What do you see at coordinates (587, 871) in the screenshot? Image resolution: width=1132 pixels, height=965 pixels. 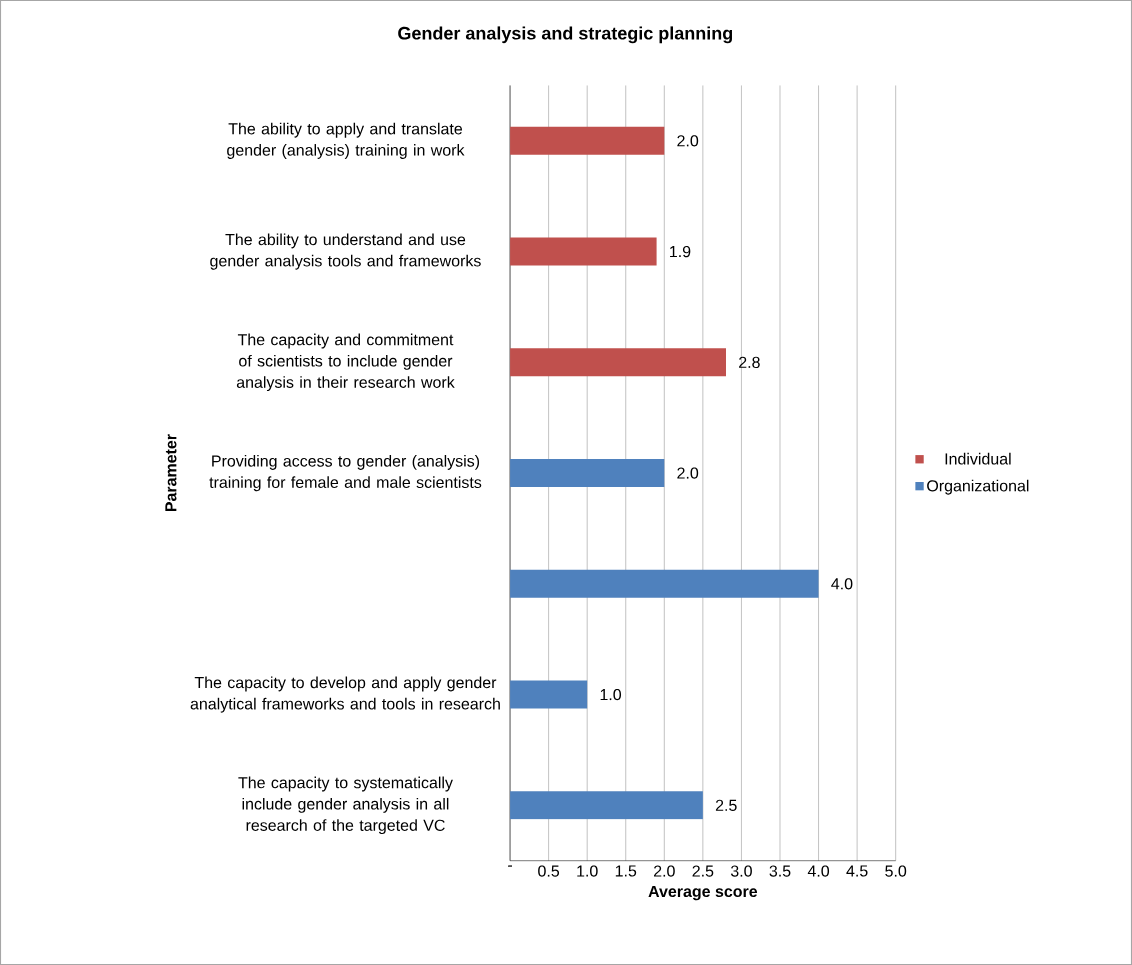 I see `x-tick-label: 1.0` at bounding box center [587, 871].